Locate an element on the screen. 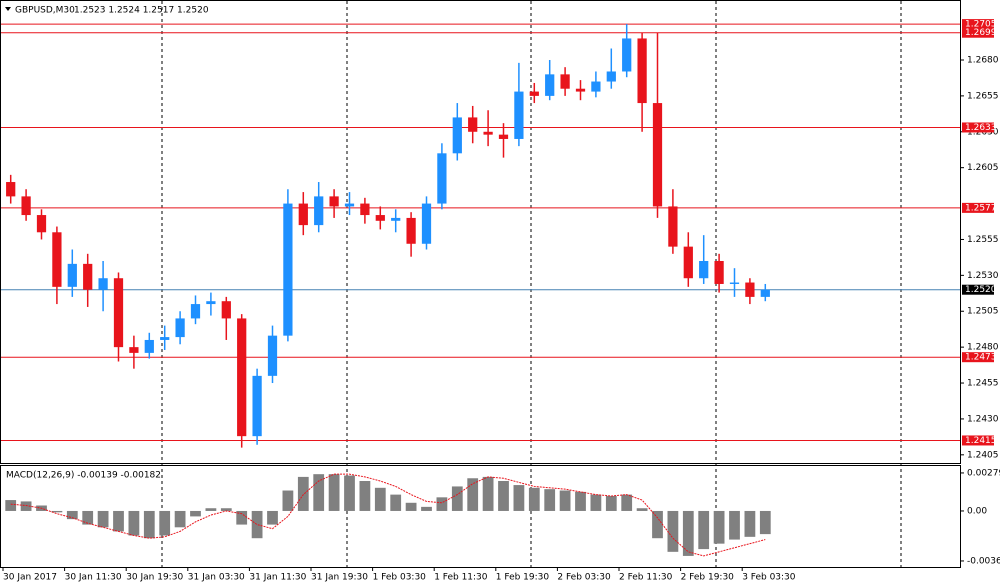 This screenshot has width=1000, height=586. macd-title: MACD(12,26,9) -0.00139 -0.00182 is located at coordinates (83, 476).